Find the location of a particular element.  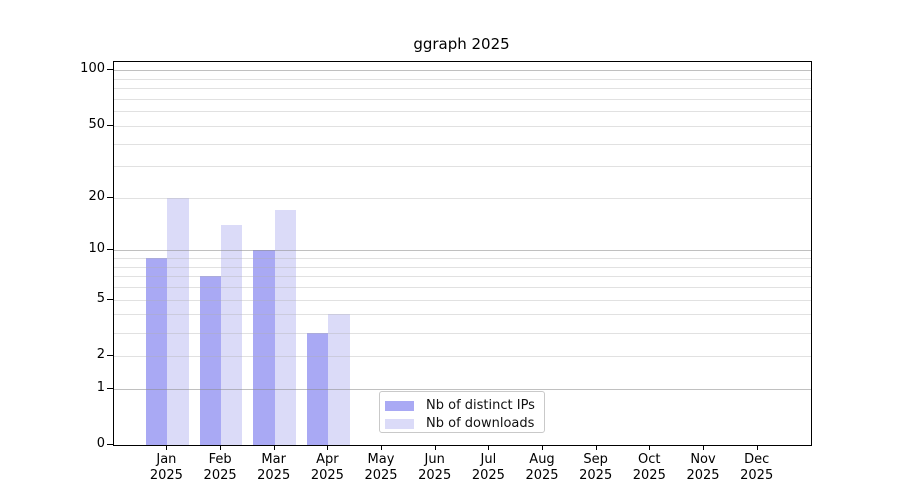

bar-distinct-ips-feb is located at coordinates (210, 360).